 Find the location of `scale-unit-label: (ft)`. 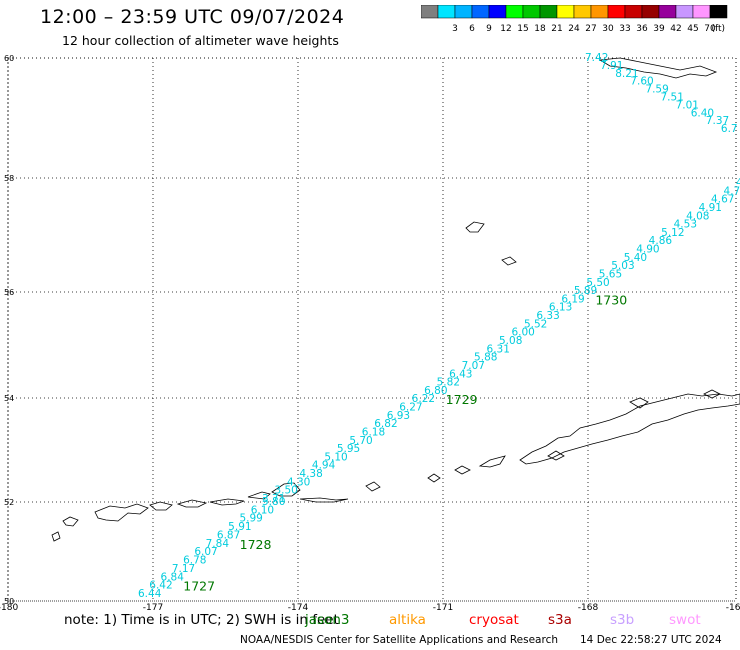

scale-unit-label: (ft) is located at coordinates (718, 29).